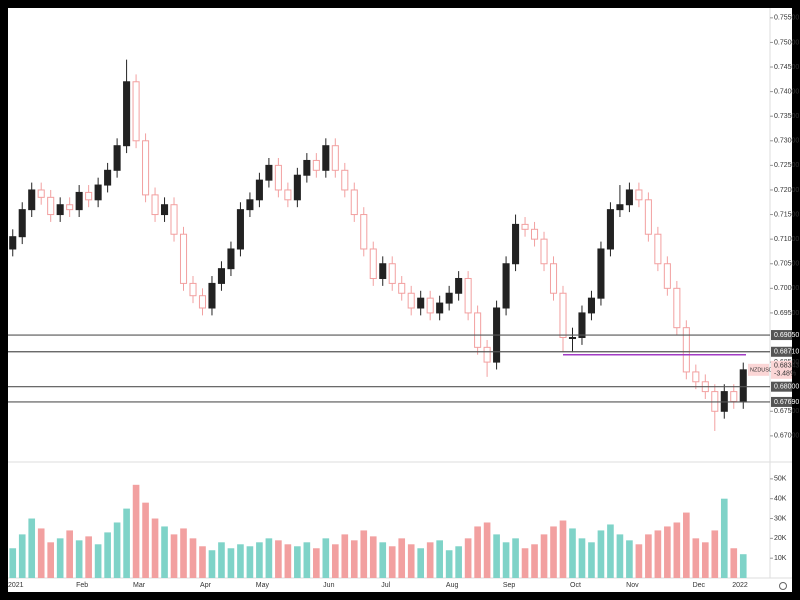 The height and width of the screenshot is (600, 800). Describe the element at coordinates (780, 518) in the screenshot. I see `volume-tick-label: 30K` at that location.